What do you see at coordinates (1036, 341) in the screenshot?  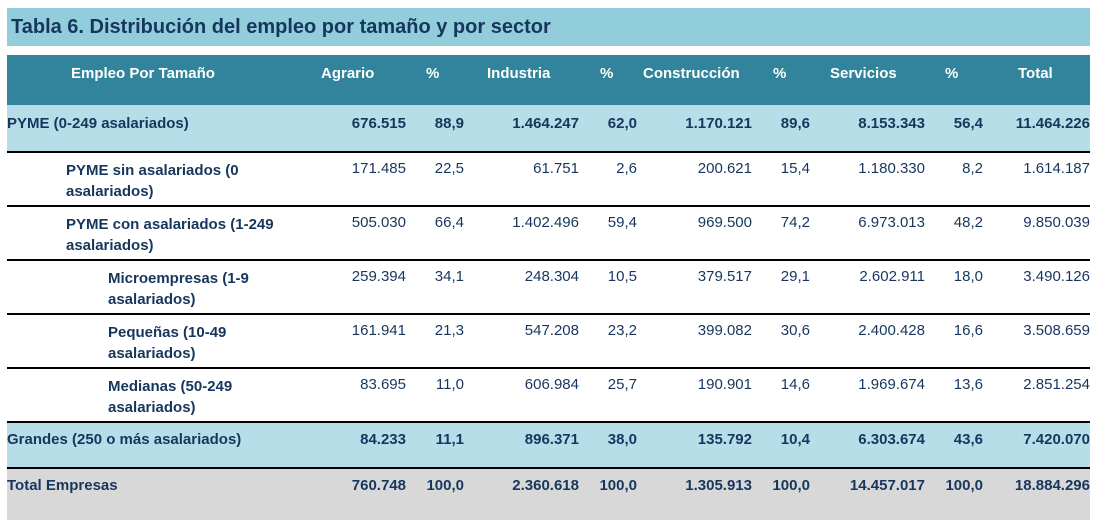 I see `cell-total: 3.508.659` at bounding box center [1036, 341].